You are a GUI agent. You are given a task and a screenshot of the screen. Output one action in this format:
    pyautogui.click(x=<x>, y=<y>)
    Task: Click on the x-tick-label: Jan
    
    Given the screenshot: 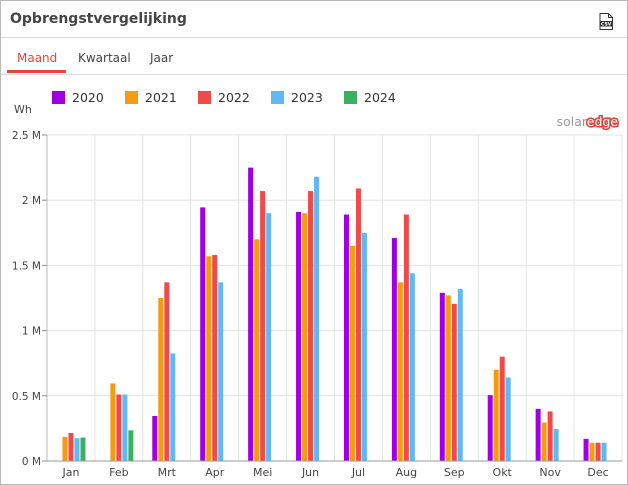 What is the action you would take?
    pyautogui.click(x=70, y=472)
    